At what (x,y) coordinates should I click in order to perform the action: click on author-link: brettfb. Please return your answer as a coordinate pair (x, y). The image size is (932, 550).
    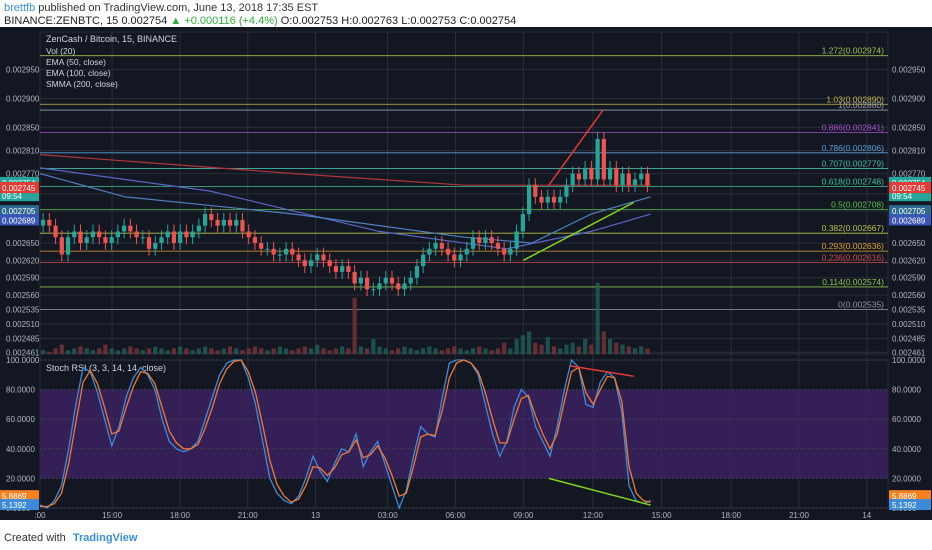
    Looking at the image, I should click on (20, 8).